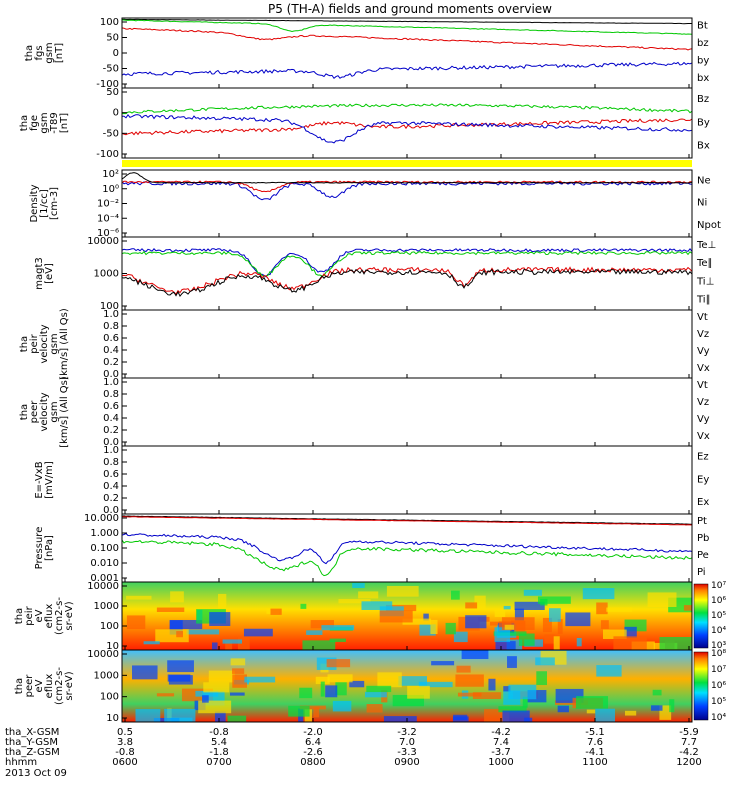 The height and width of the screenshot is (800, 750). What do you see at coordinates (111, 326) in the screenshot?
I see `y-tick-label: 0.8` at bounding box center [111, 326].